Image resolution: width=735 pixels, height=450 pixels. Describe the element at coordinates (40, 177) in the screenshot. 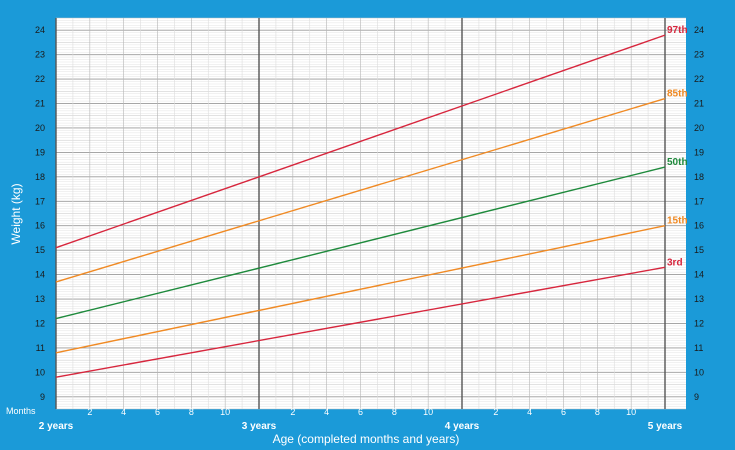

I see `y-tick-label-left: 18` at that location.